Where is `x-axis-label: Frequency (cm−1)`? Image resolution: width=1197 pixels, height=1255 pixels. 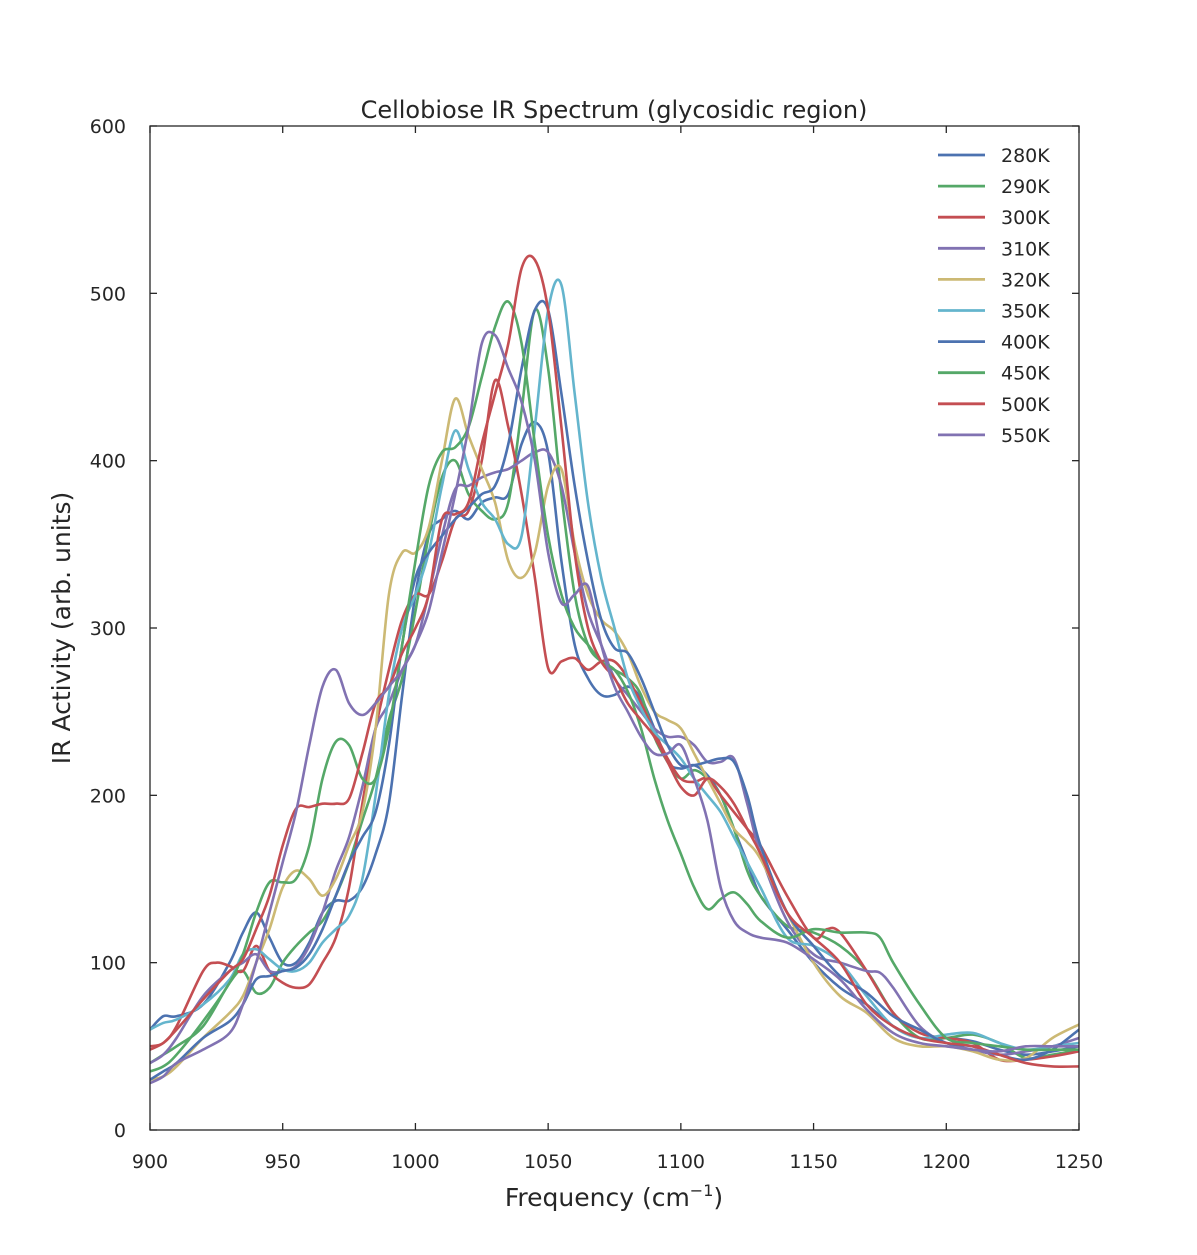 x-axis-label: Frequency (cm−1) is located at coordinates (614, 1196).